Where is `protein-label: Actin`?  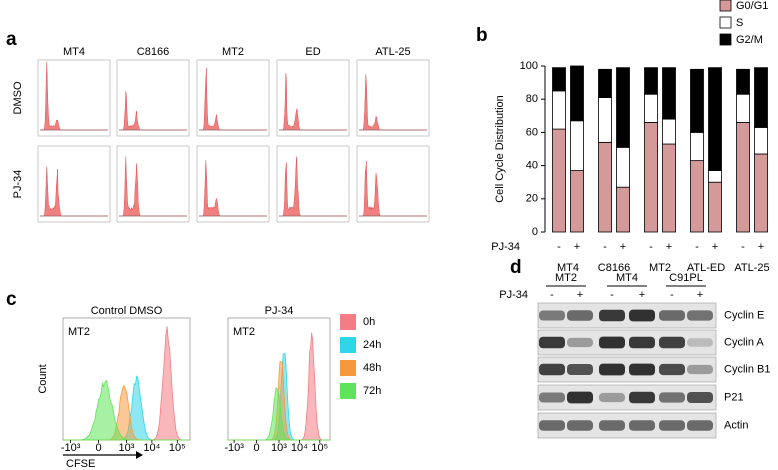 protein-label: Actin is located at coordinates (736, 425).